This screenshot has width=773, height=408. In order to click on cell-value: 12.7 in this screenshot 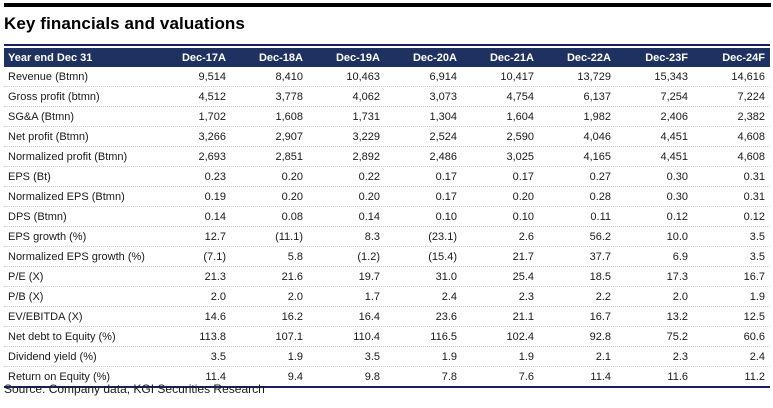, I will do `click(215, 236)`.